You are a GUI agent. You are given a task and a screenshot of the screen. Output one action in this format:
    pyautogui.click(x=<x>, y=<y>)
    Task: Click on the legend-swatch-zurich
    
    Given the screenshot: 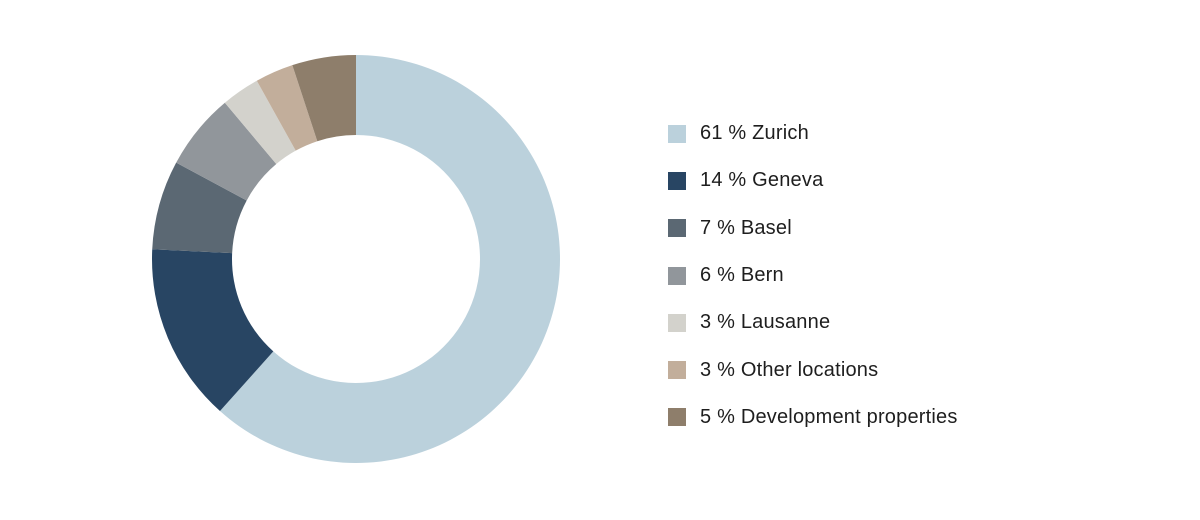 What is the action you would take?
    pyautogui.click(x=677, y=133)
    